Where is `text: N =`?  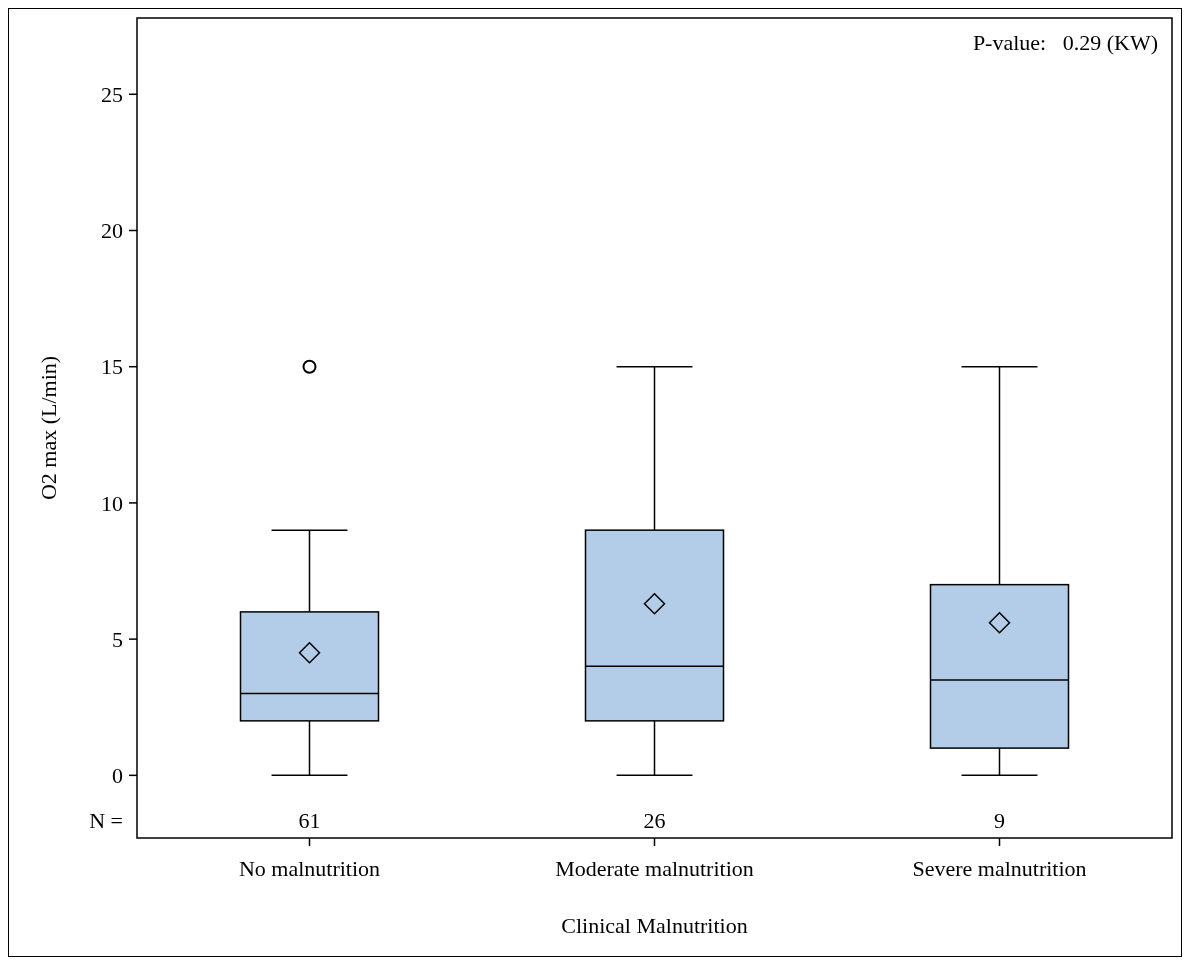 text: N = is located at coordinates (106, 820).